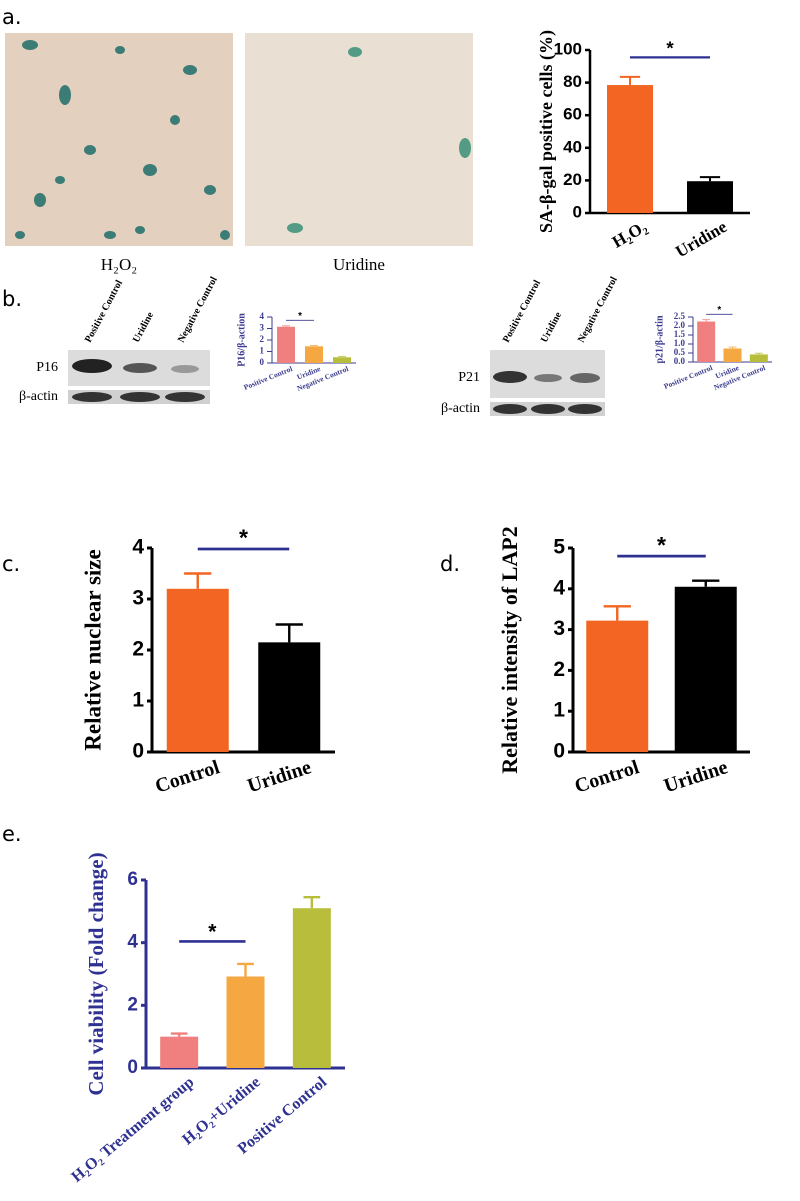 The image size is (800, 1201). What do you see at coordinates (680, 334) in the screenshot?
I see `y-tick-label: 1.5` at bounding box center [680, 334].